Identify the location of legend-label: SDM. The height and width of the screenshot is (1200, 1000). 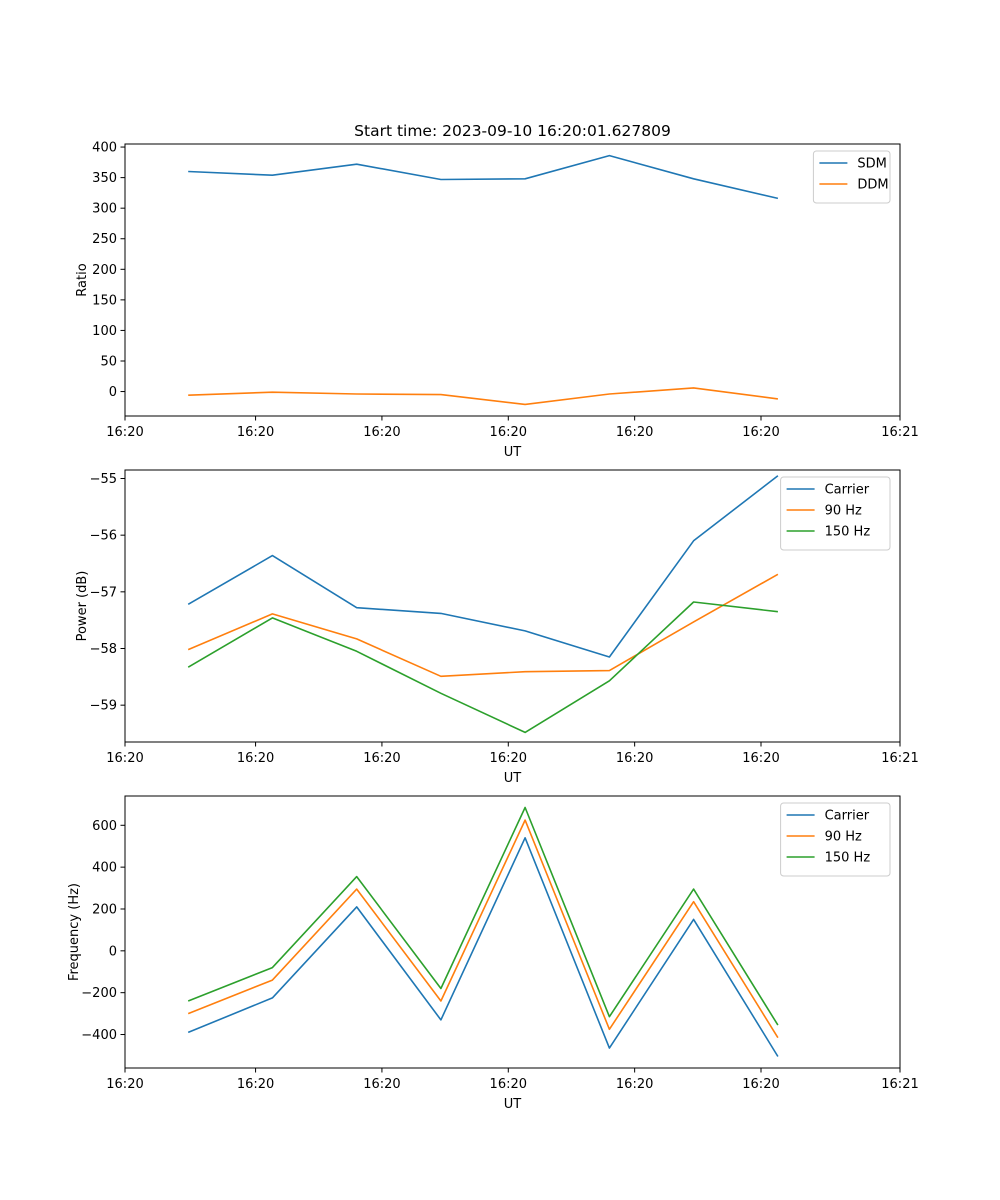
(871, 164).